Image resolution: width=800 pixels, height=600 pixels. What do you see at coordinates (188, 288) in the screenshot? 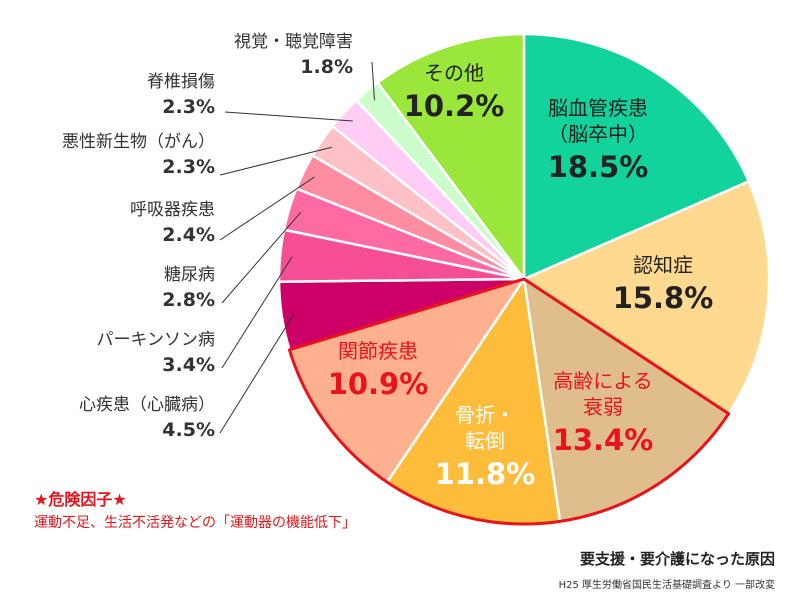
I see `slice-label-diabetes: 糖尿病 2.8%` at bounding box center [188, 288].